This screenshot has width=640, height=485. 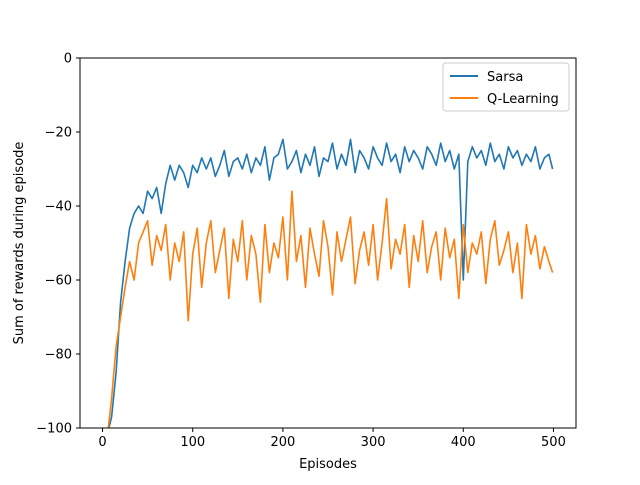 What do you see at coordinates (523, 99) in the screenshot?
I see `legend-label-q-learning: Q-Learning` at bounding box center [523, 99].